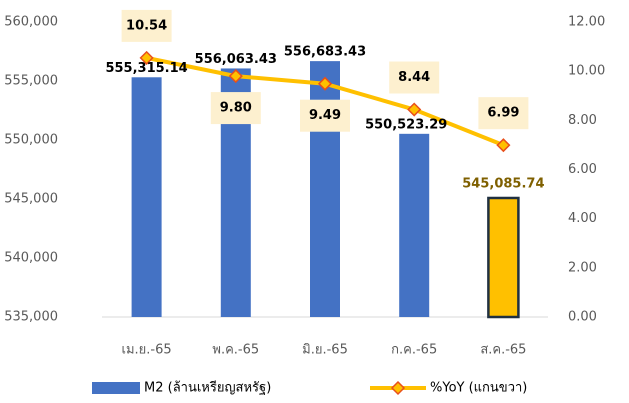 This screenshot has width=629, height=403. I want to click on x-tick-label: มิ.ย.-65, so click(325, 350).